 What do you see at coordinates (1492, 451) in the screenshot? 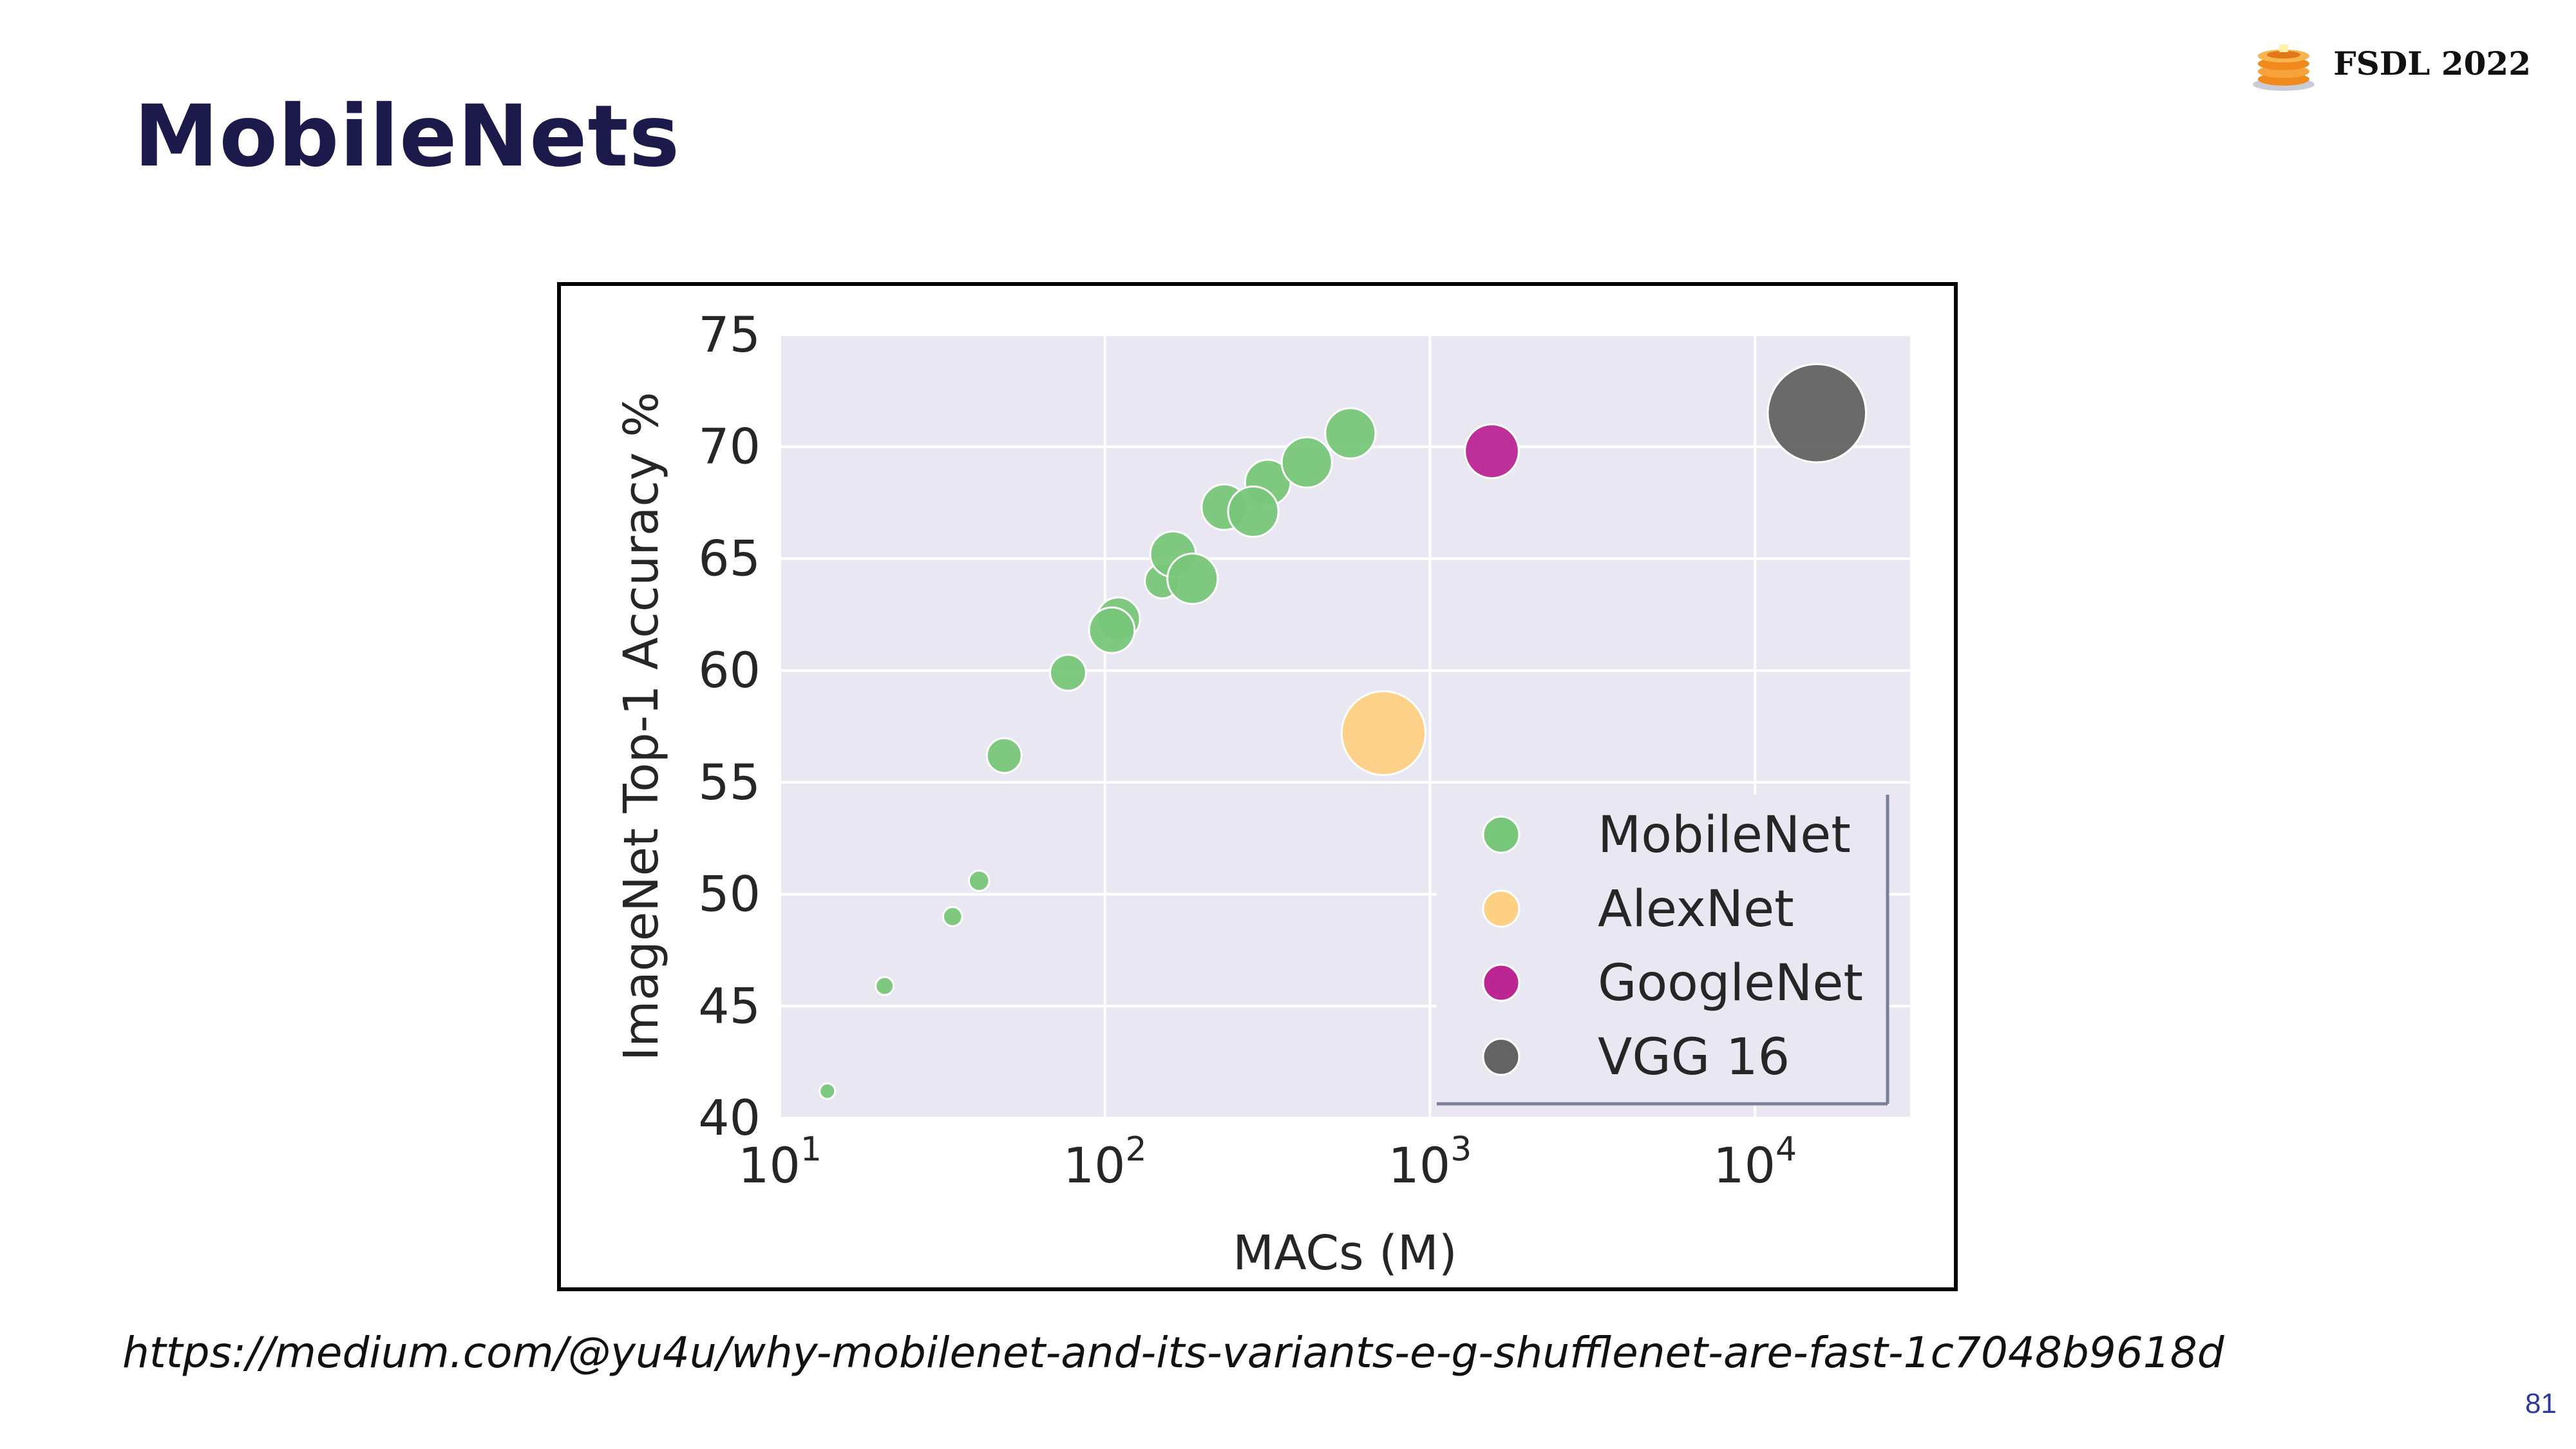
I see `point-googlenet` at bounding box center [1492, 451].